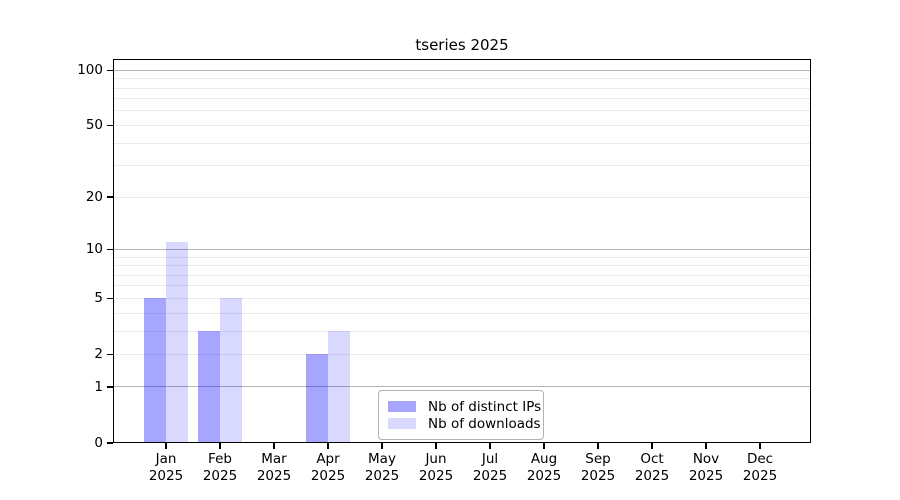 The height and width of the screenshot is (500, 900). What do you see at coordinates (484, 423) in the screenshot?
I see `legend-label: Nb of downloads` at bounding box center [484, 423].